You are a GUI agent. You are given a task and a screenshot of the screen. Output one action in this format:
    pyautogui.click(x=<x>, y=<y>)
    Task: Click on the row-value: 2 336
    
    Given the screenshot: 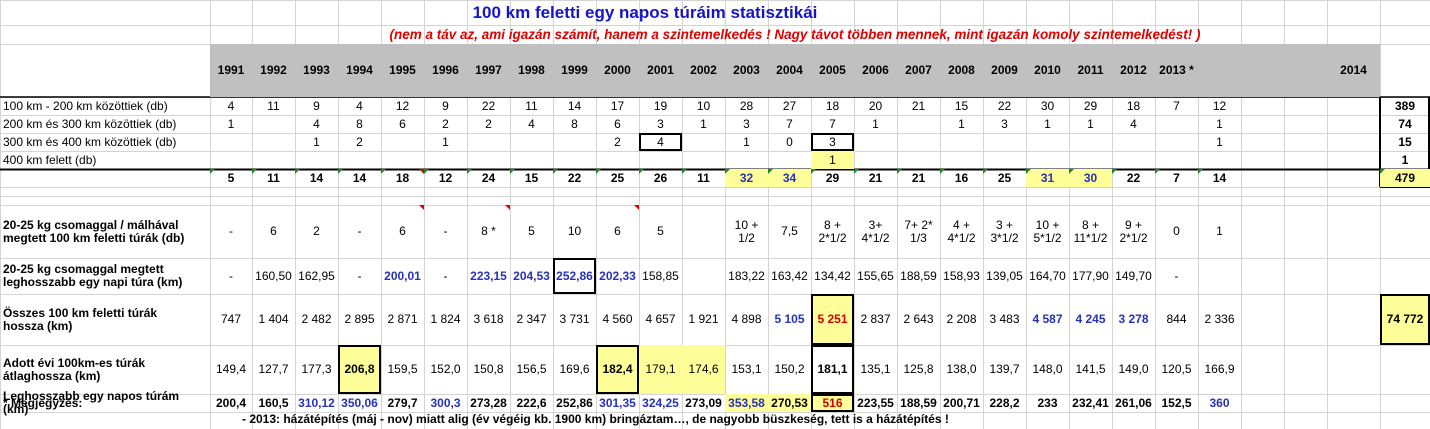 What is the action you would take?
    pyautogui.click(x=1219, y=319)
    